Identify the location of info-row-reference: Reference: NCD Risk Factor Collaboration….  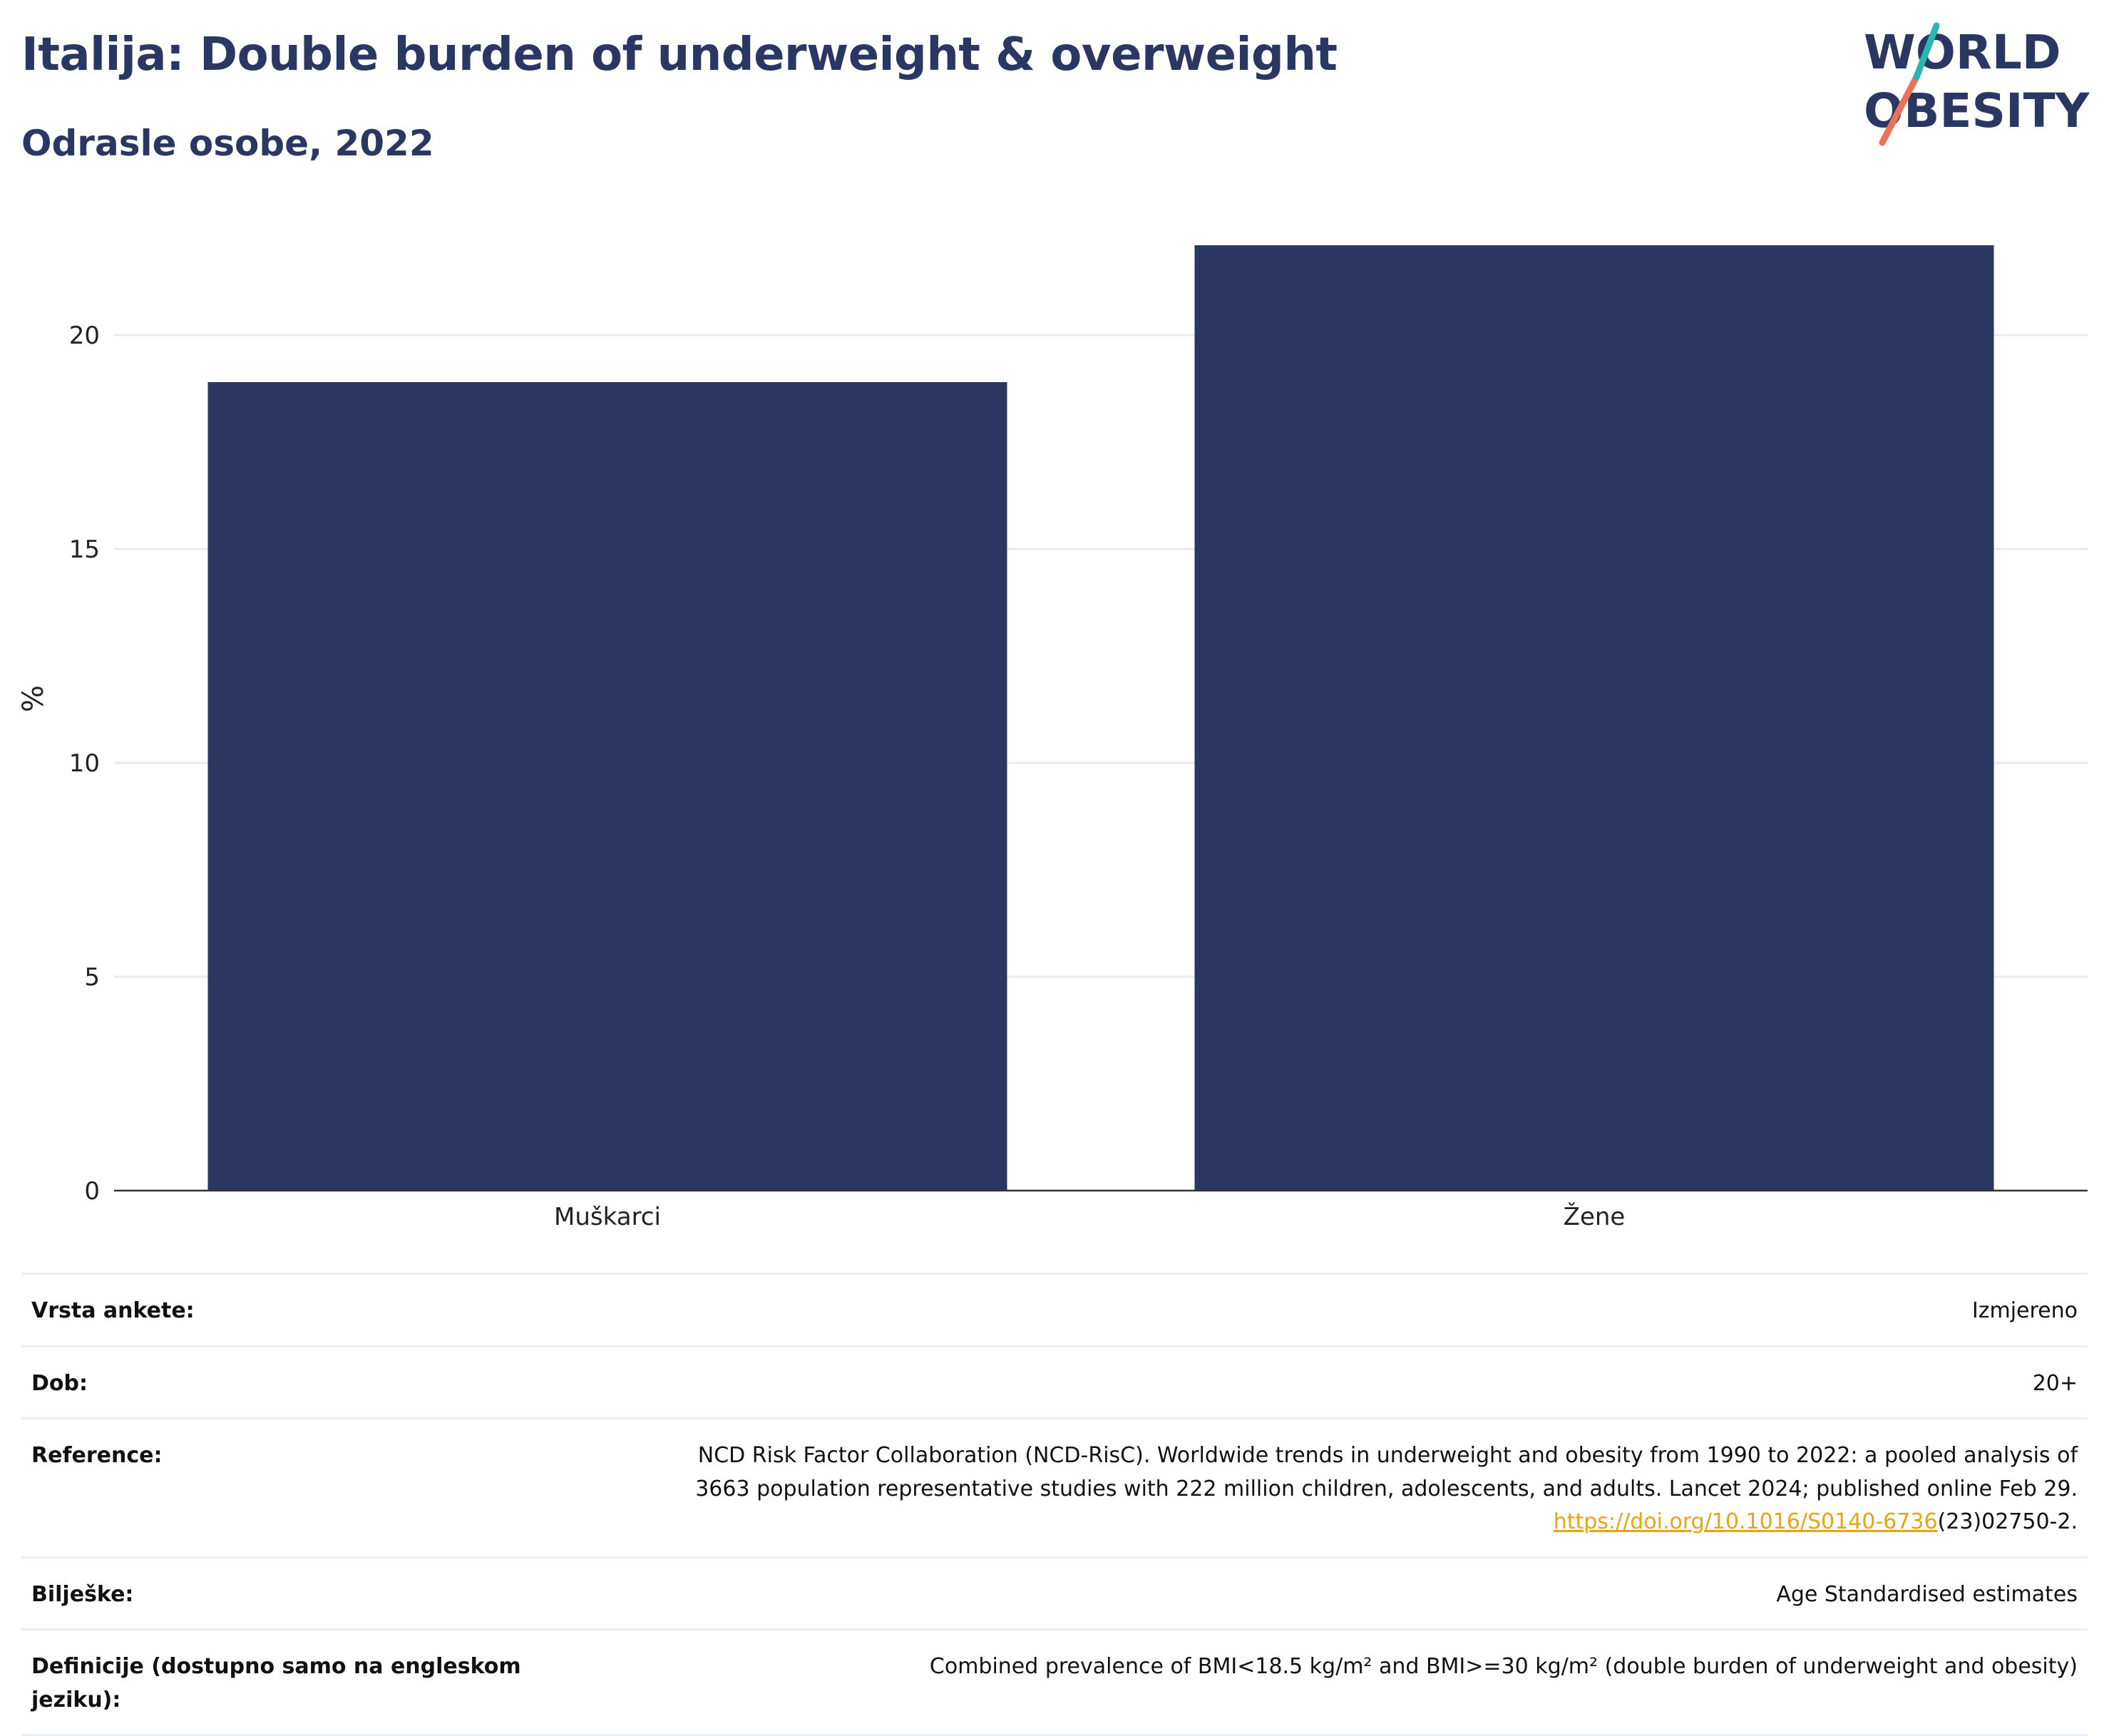
(1054, 1488).